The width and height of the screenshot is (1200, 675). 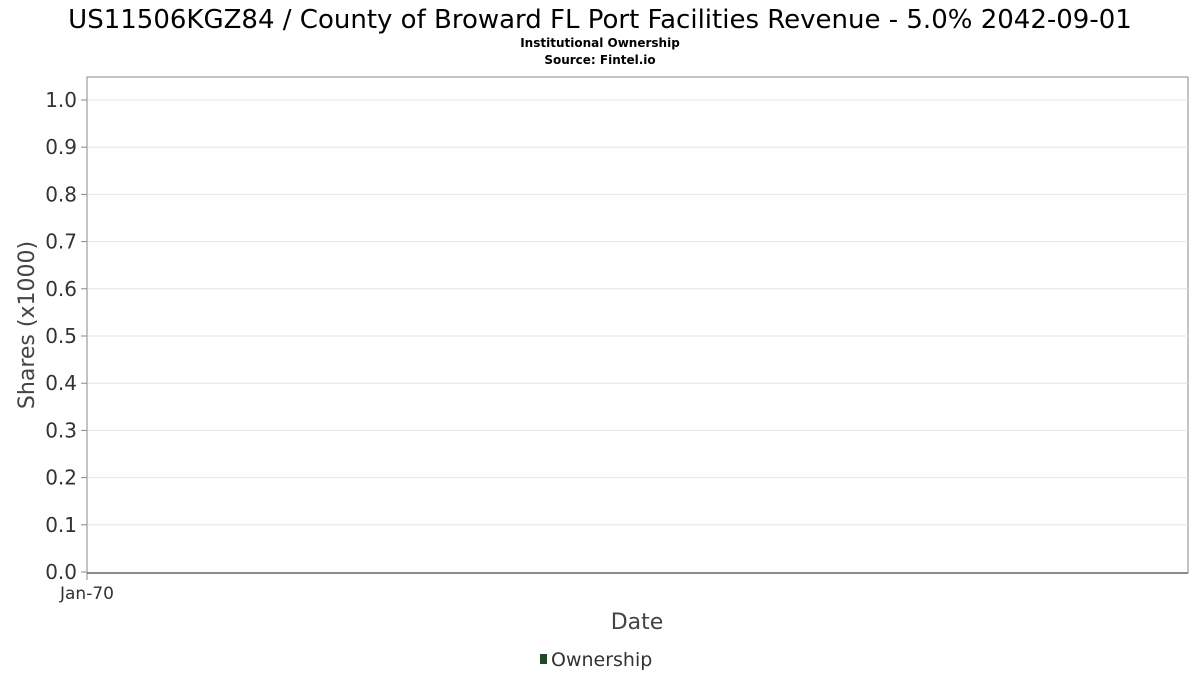 What do you see at coordinates (600, 43) in the screenshot?
I see `chart-subtitle: Institutional Ownership` at bounding box center [600, 43].